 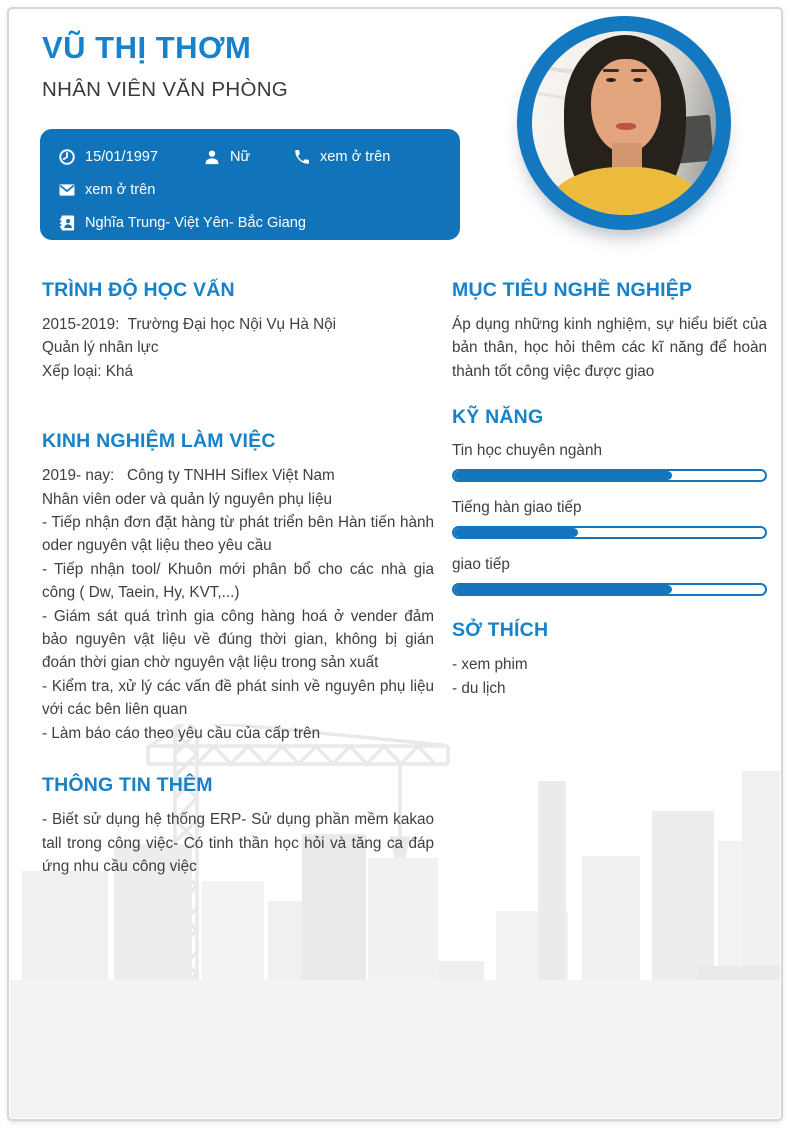 I want to click on gender-item: Nữ, so click(x=248, y=157).